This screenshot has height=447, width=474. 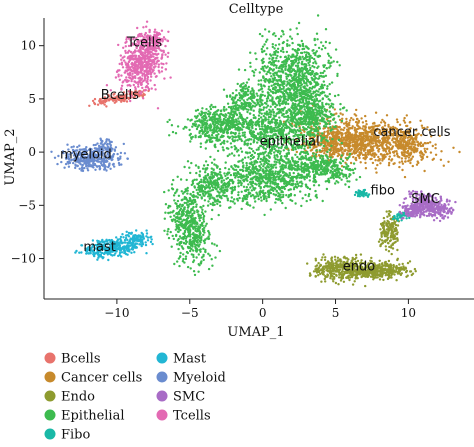 I want to click on cluster-bcells, so click(x=119, y=98).